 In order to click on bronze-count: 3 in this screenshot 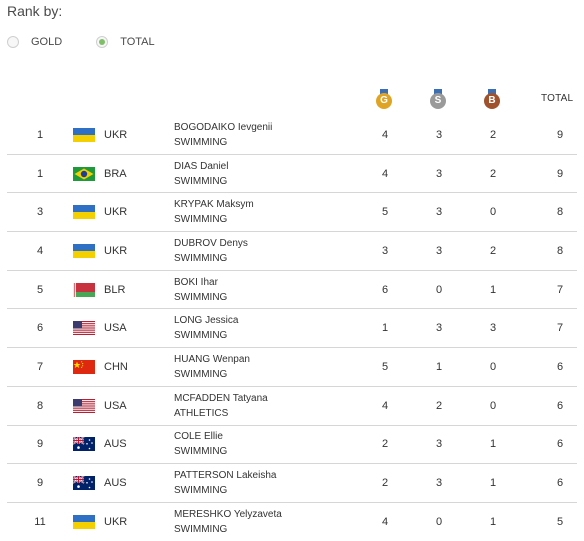, I will do `click(493, 328)`.